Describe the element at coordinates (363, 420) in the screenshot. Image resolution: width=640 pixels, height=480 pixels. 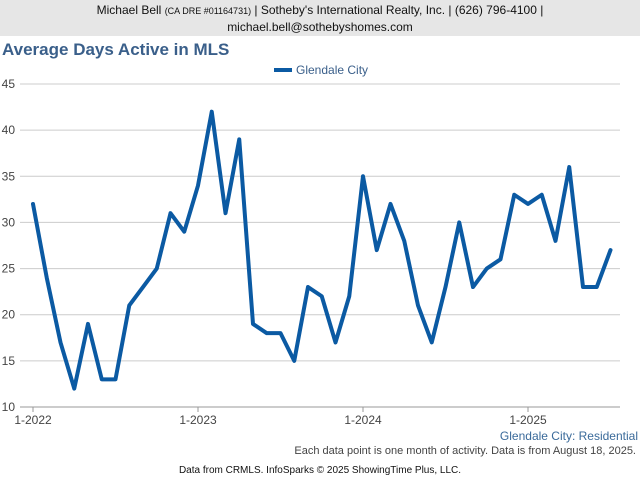
I see `x-tick-label: 1-2024` at that location.